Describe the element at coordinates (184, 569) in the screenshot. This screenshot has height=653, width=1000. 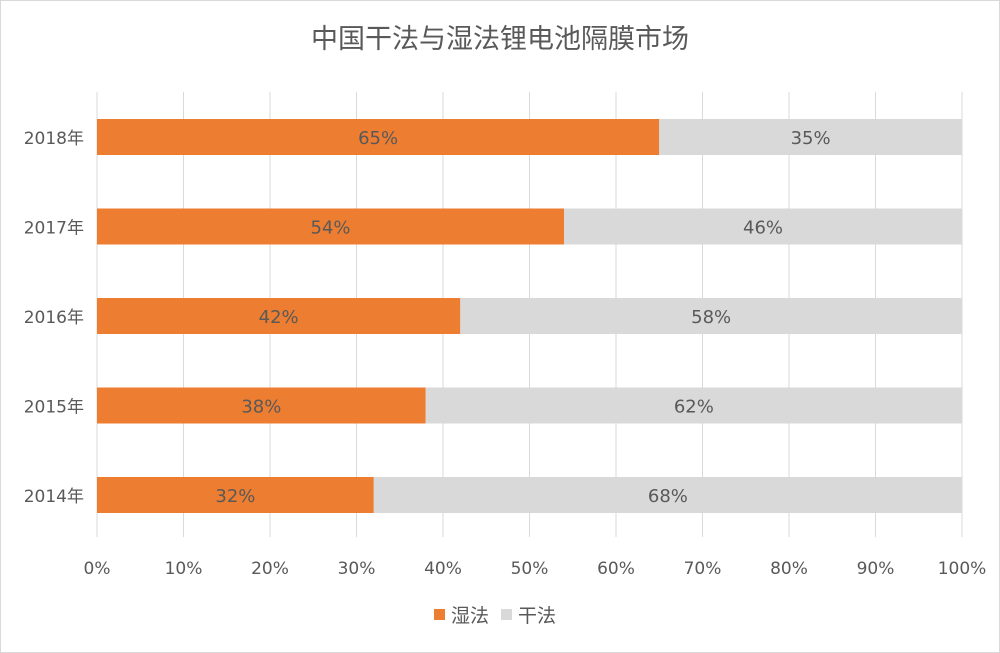
I see `x-tick-label: 10%` at that location.